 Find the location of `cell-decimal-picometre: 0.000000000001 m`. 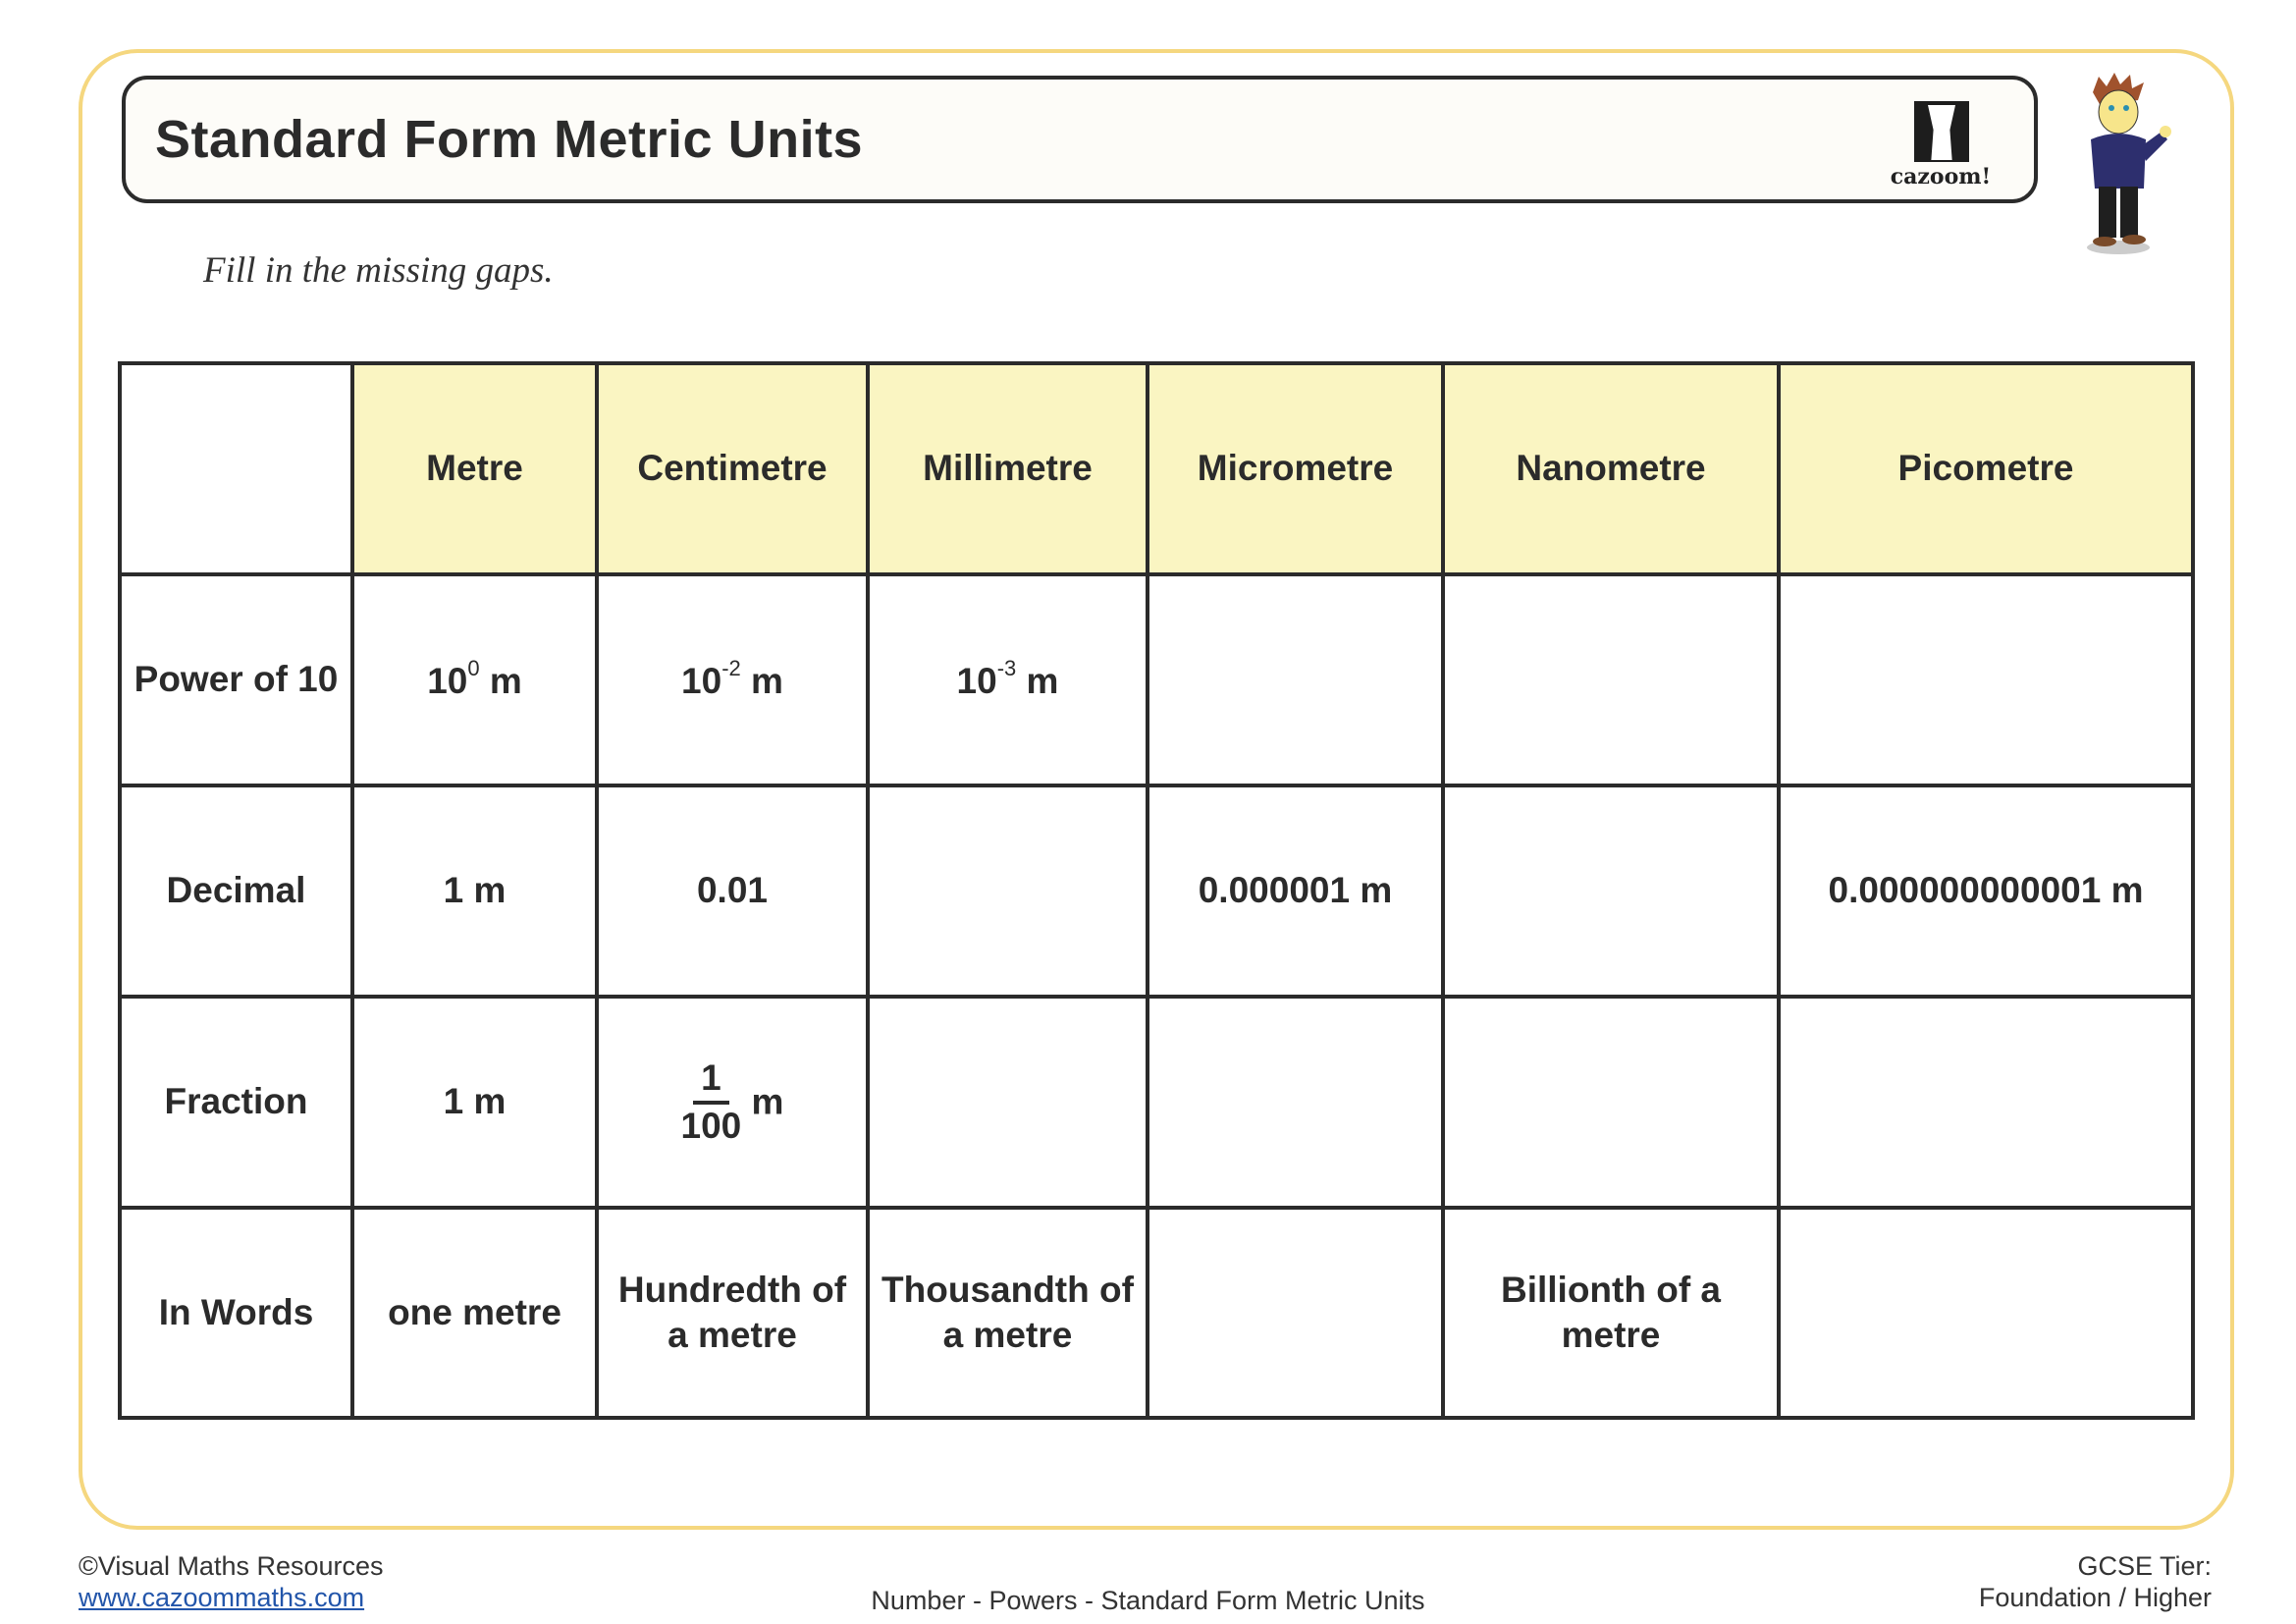

cell-decimal-picometre: 0.000000000001 m is located at coordinates (1986, 891).